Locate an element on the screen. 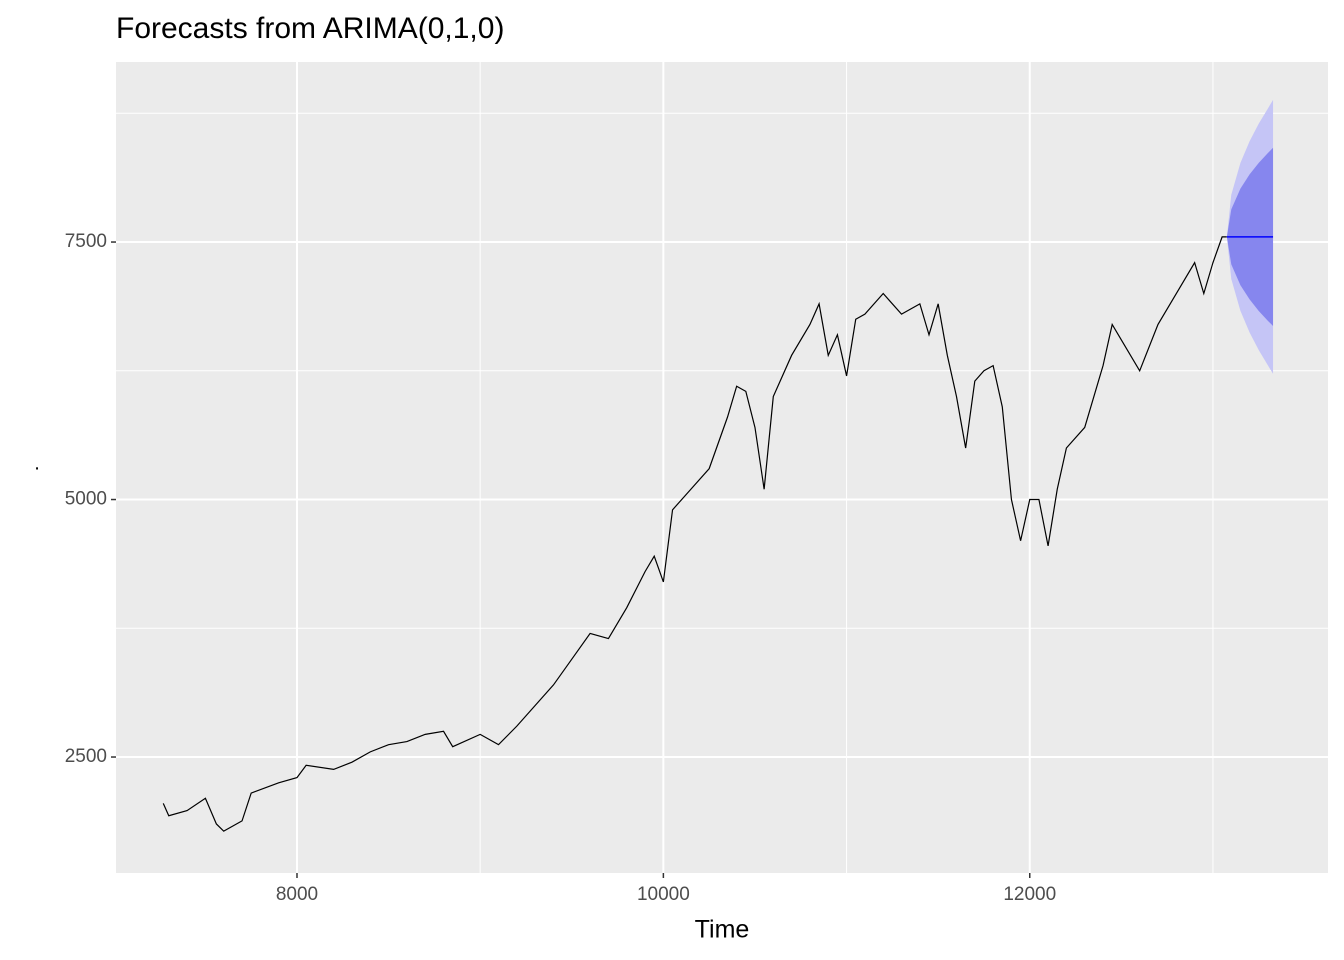 The width and height of the screenshot is (1344, 960). x-axis-title: Time is located at coordinates (722, 930).